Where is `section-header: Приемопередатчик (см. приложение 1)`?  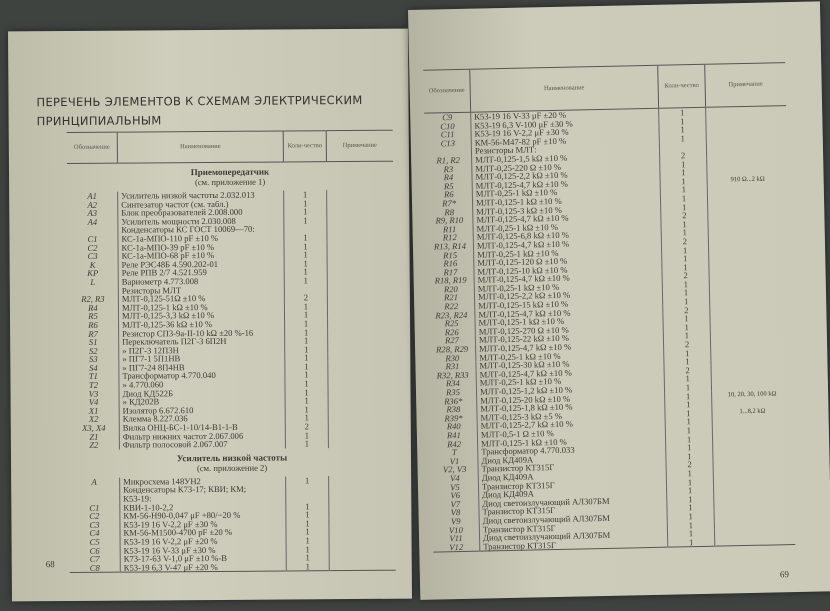 section-header: Приемопередатчик (см. приложение 1) is located at coordinates (230, 176).